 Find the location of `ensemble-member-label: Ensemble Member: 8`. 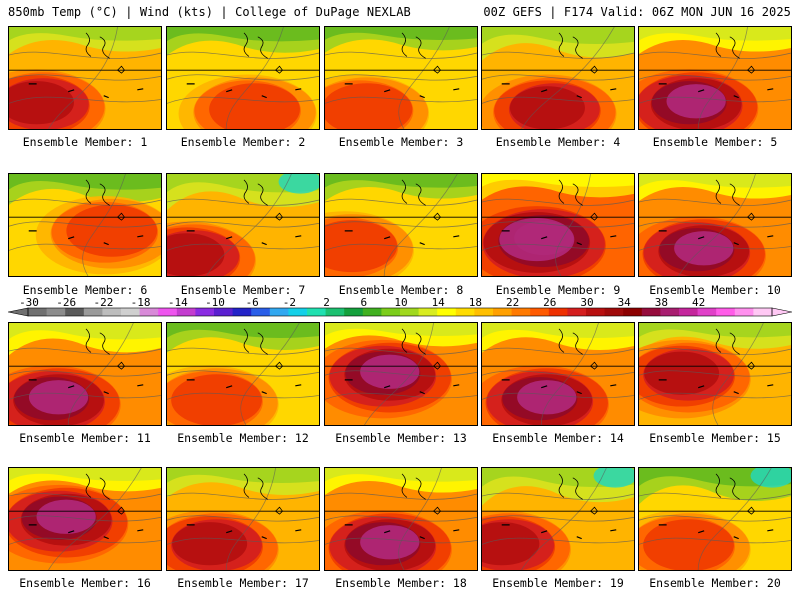

ensemble-member-label: Ensemble Member: 8 is located at coordinates (401, 290).